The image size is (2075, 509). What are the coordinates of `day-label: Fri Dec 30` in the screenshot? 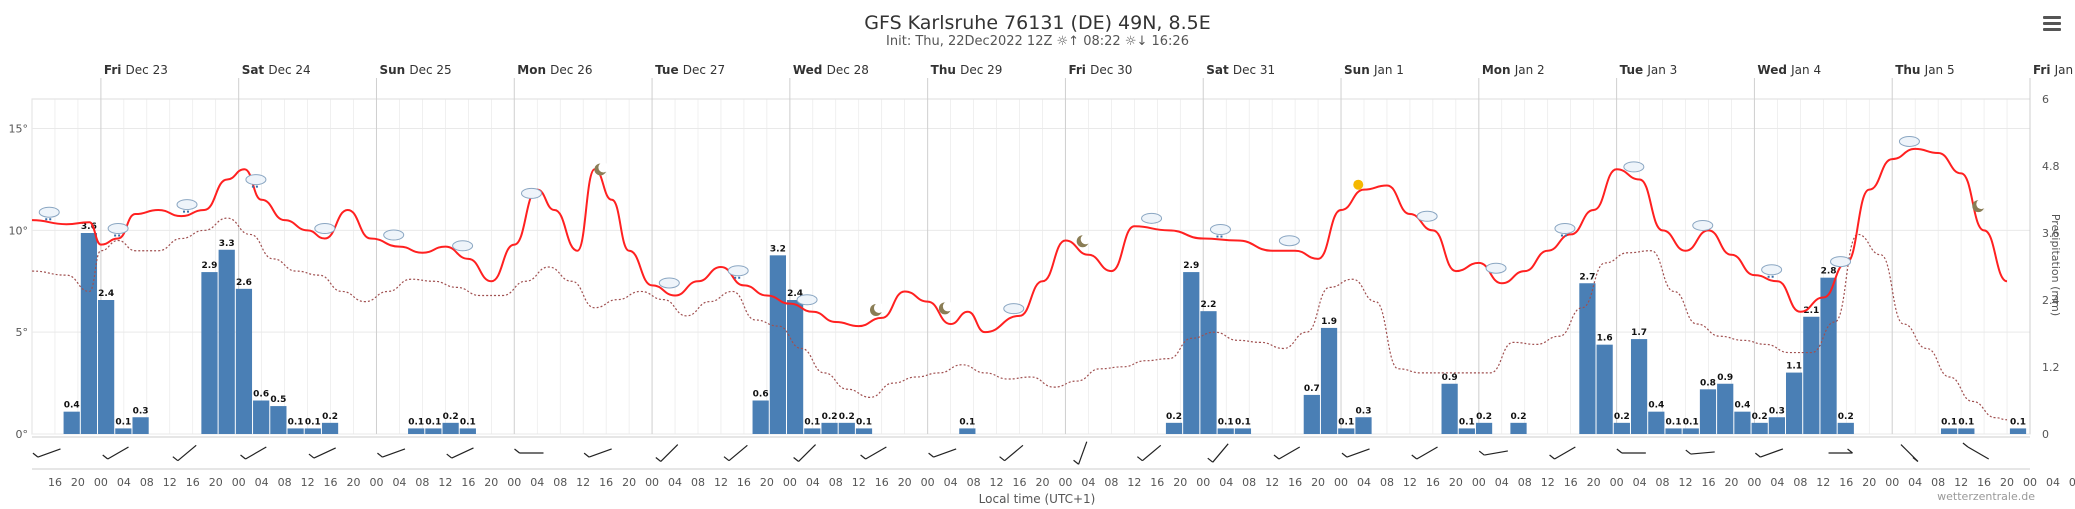 It's located at (1100, 70).